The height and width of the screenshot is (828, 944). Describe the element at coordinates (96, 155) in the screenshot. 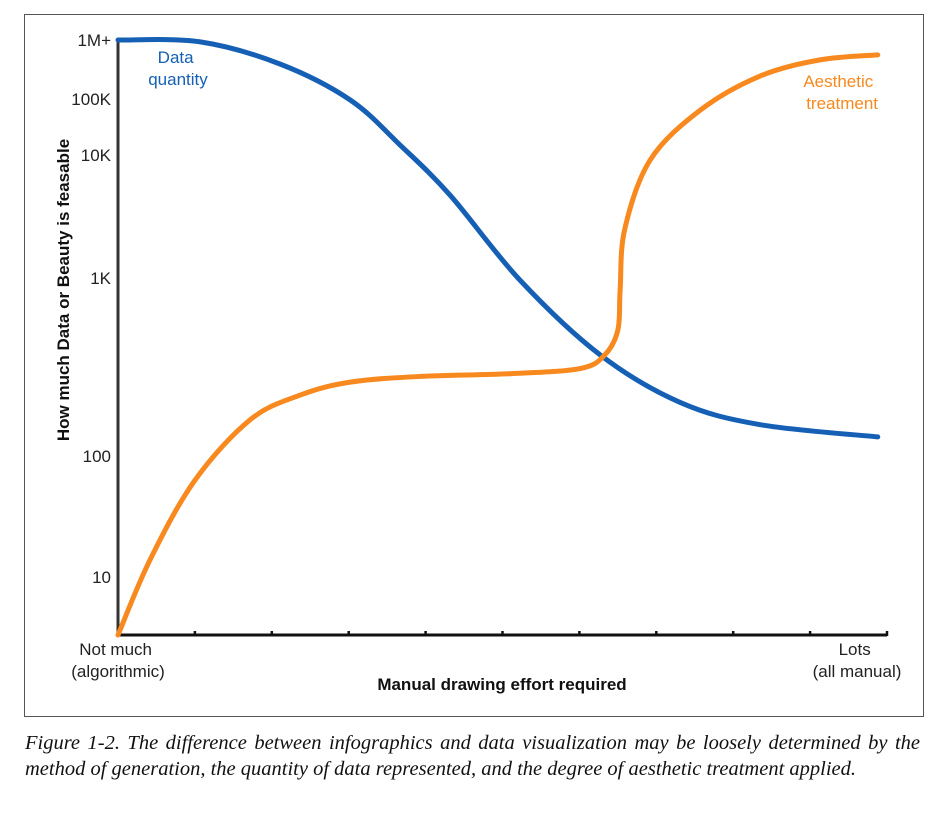

I see `y-tick-label: 10K` at that location.